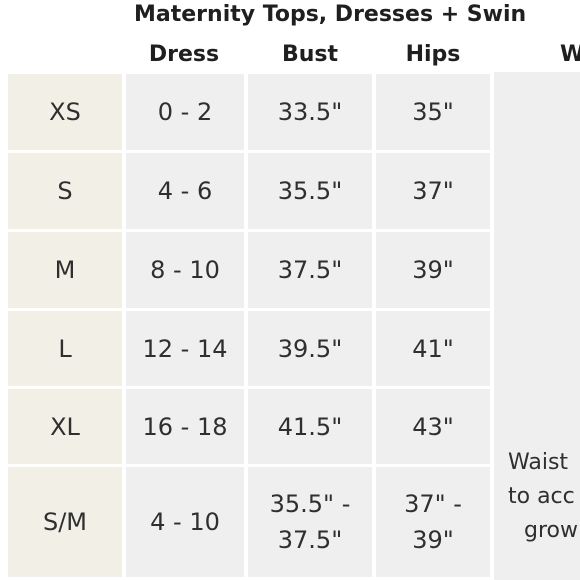 Image resolution: width=580 pixels, height=580 pixels. I want to click on header-dress: Dress, so click(184, 54).